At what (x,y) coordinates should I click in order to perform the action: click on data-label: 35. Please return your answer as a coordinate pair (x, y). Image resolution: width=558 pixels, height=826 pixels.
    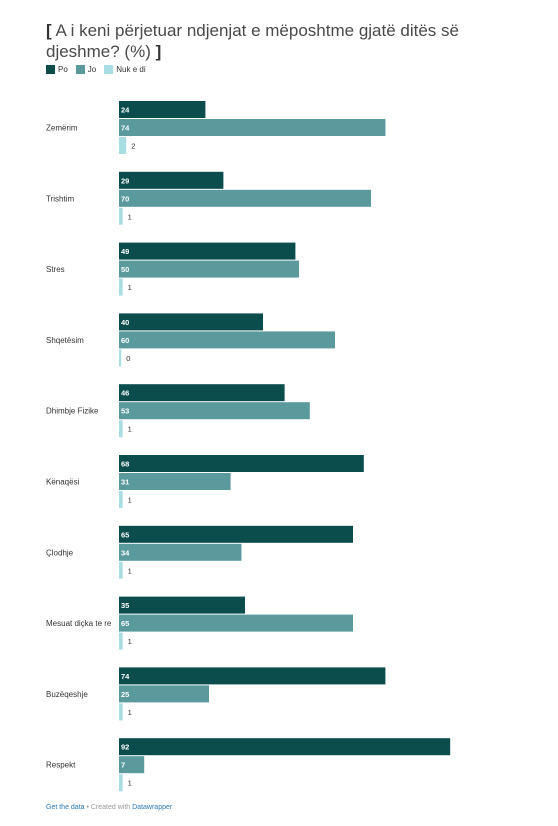
    Looking at the image, I should click on (125, 605).